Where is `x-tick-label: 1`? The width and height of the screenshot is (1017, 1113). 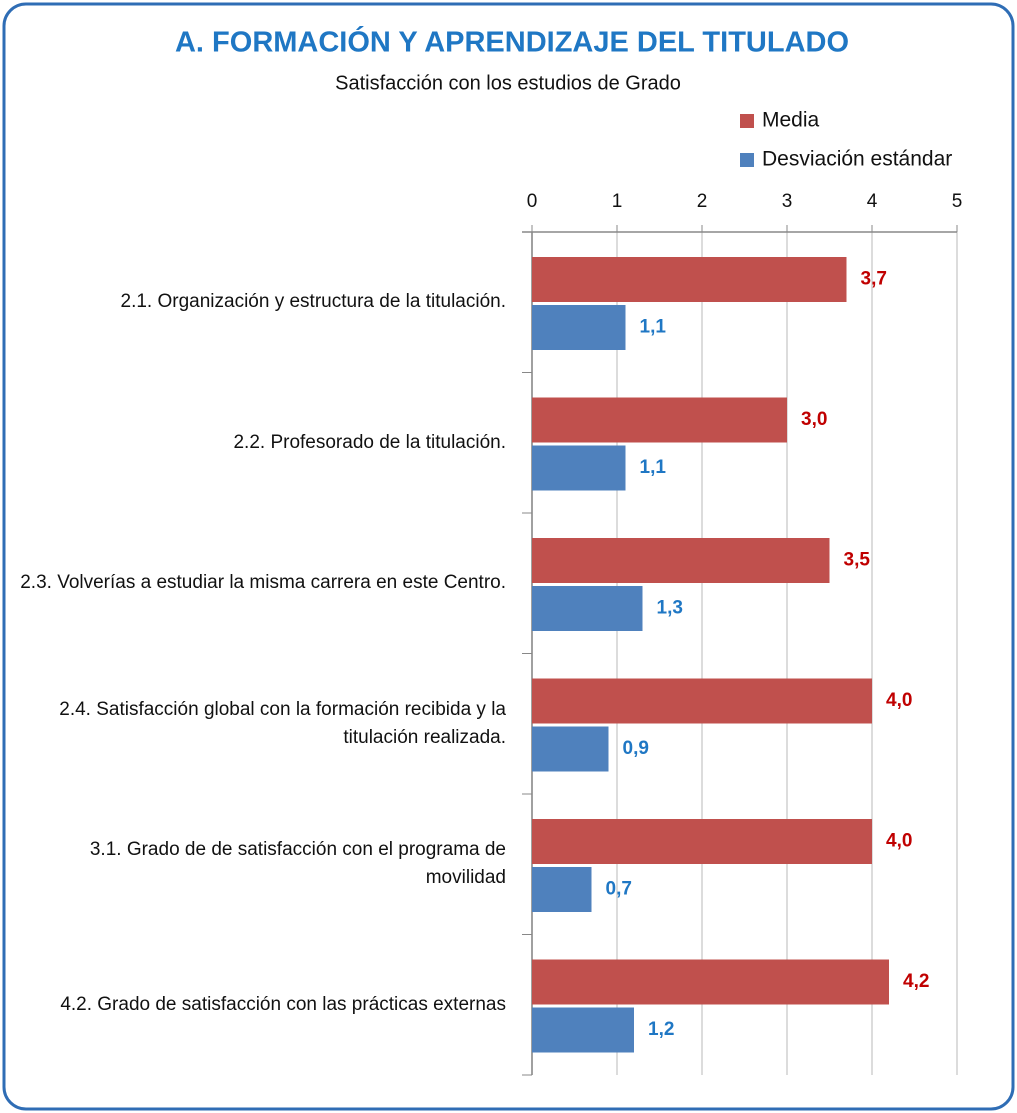 x-tick-label: 1 is located at coordinates (617, 201).